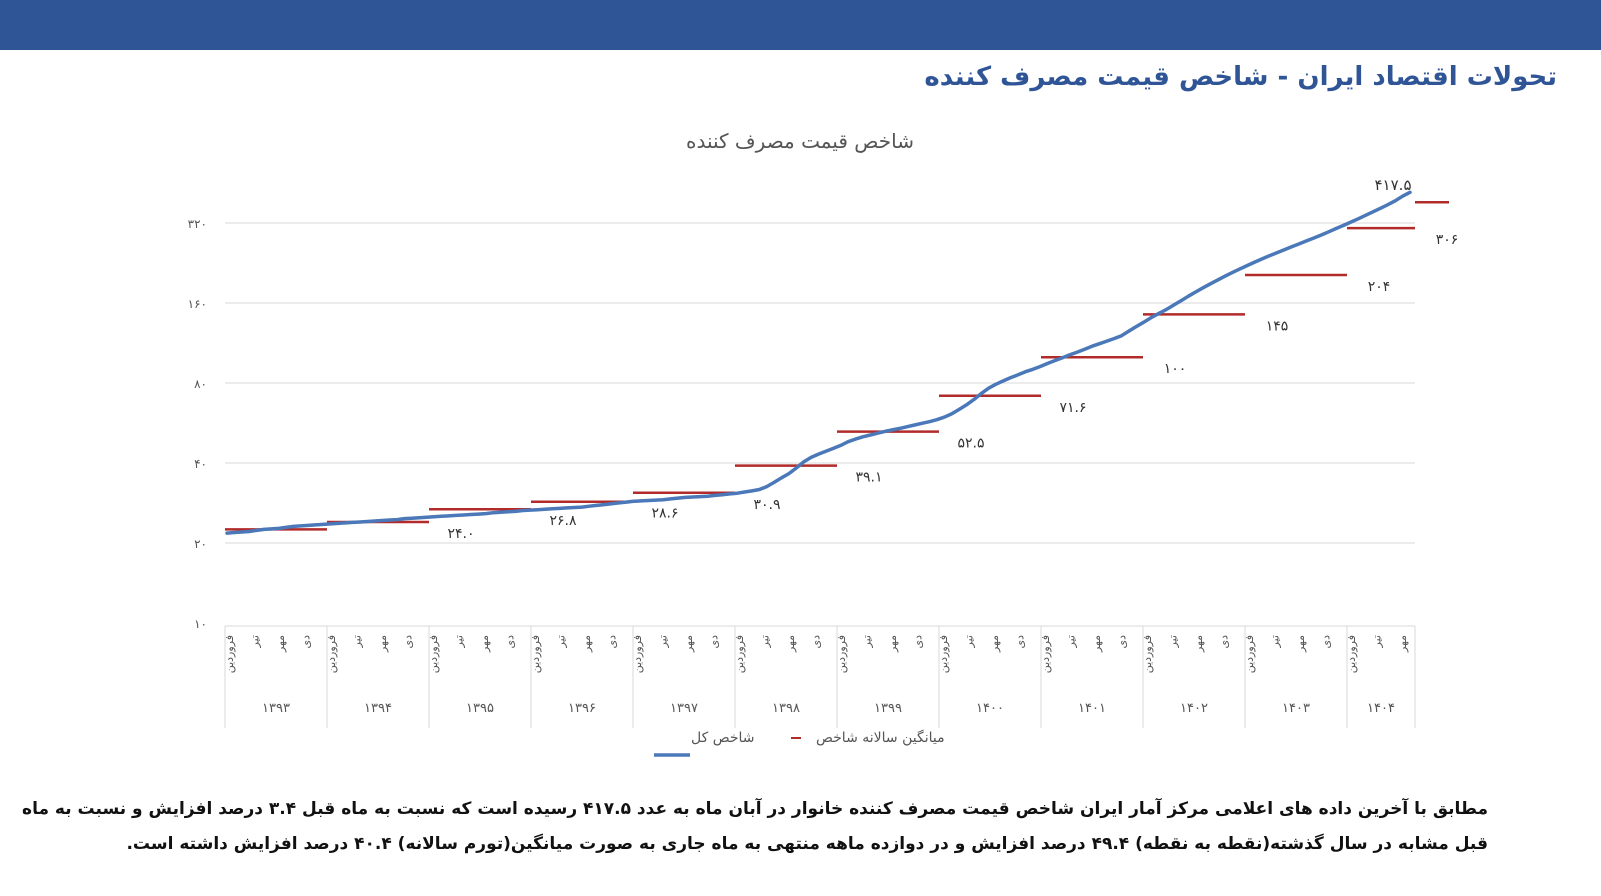  Describe the element at coordinates (880, 737) in the screenshot. I see `legend-label-annual-average: میانگین سالانه شاخص` at that location.